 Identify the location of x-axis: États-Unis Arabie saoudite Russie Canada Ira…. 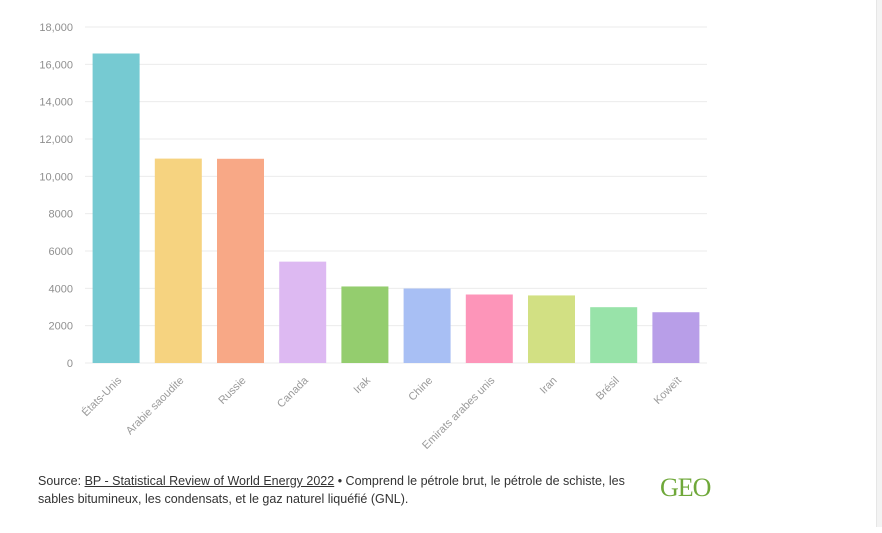
(381, 413).